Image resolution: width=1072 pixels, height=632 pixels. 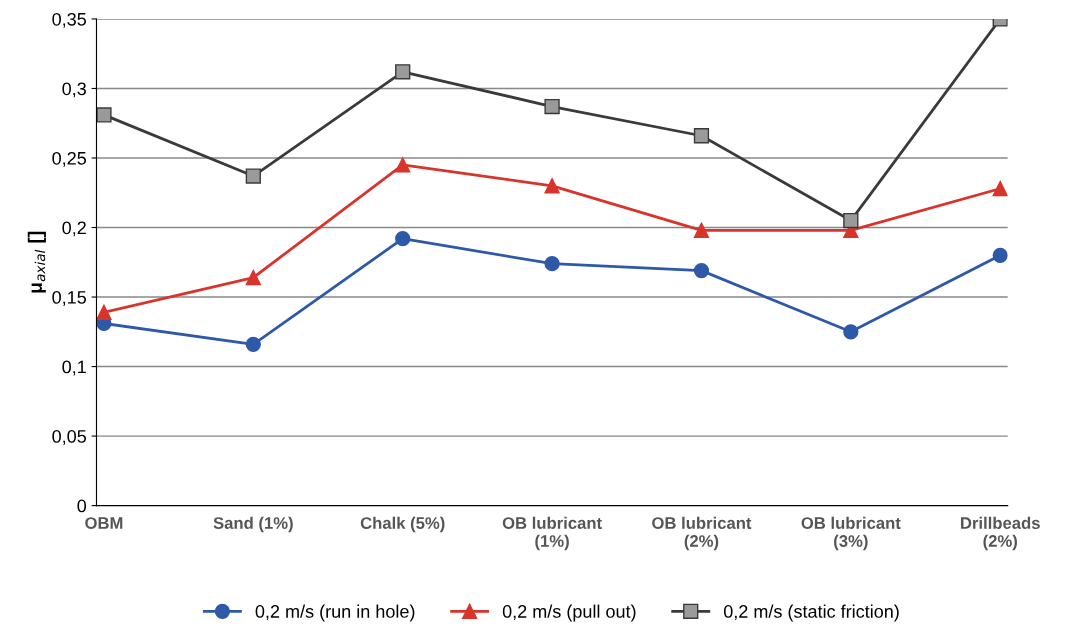 I want to click on legend-label: 0,2 m/s (run in hole), so click(x=335, y=613).